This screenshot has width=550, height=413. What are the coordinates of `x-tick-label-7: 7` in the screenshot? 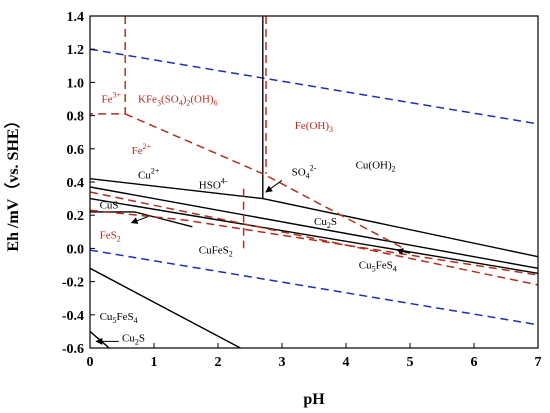 It's located at (538, 362).